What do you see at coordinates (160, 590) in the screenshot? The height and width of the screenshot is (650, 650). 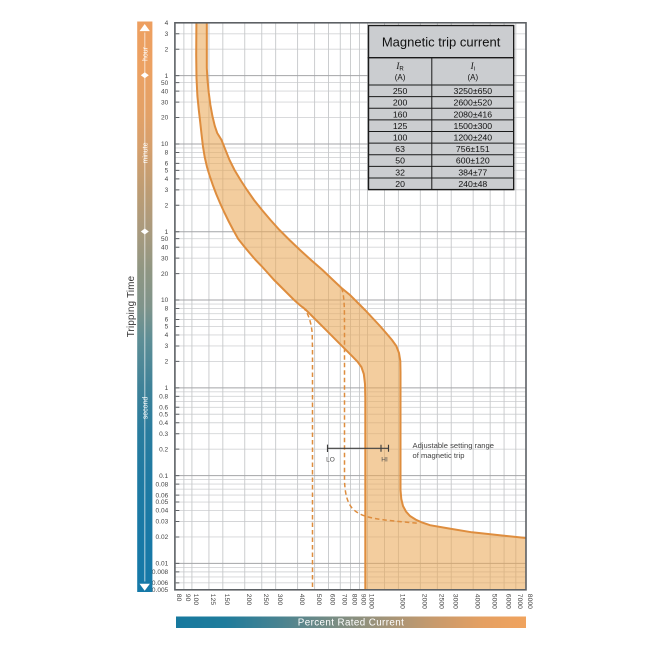 I see `svg-text: 0.005` at bounding box center [160, 590].